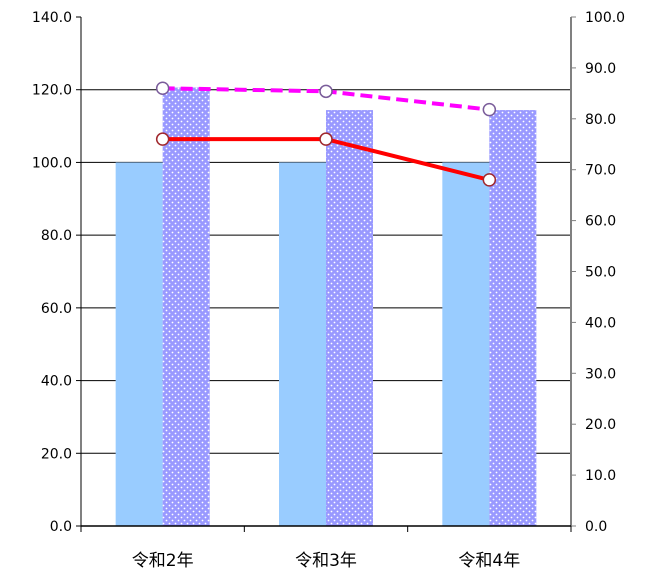 The width and height of the screenshot is (646, 572). What do you see at coordinates (61, 527) in the screenshot?
I see `left-tick-label: 0.0` at bounding box center [61, 527].